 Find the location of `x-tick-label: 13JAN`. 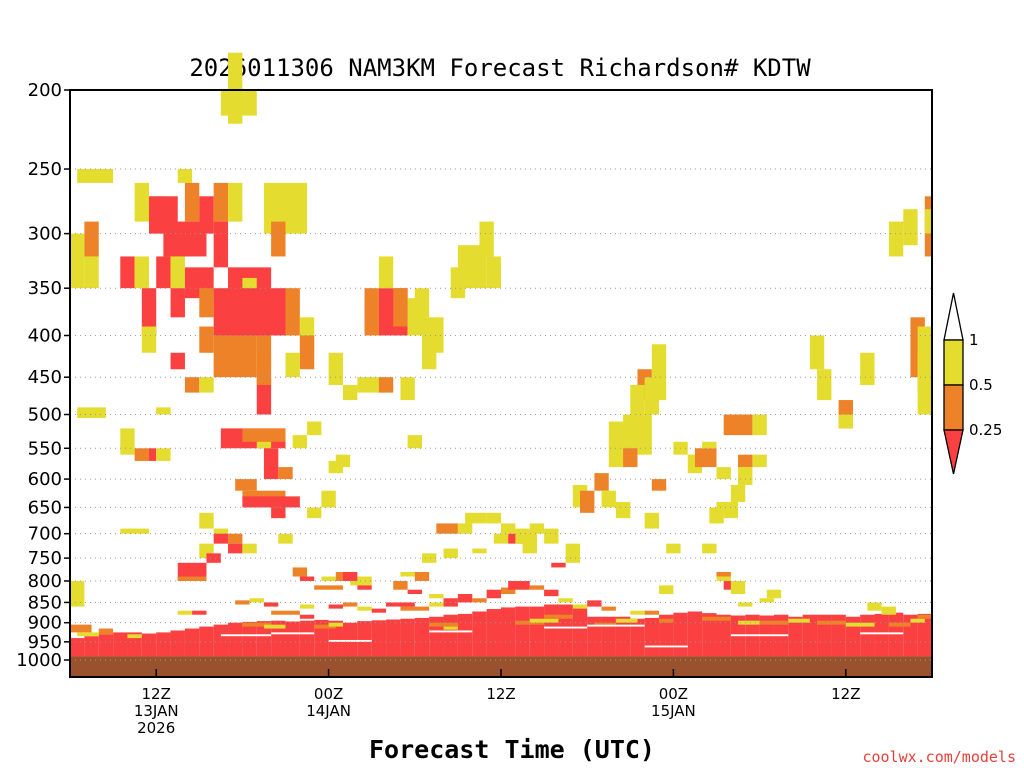

x-tick-label: 13JAN is located at coordinates (156, 711).